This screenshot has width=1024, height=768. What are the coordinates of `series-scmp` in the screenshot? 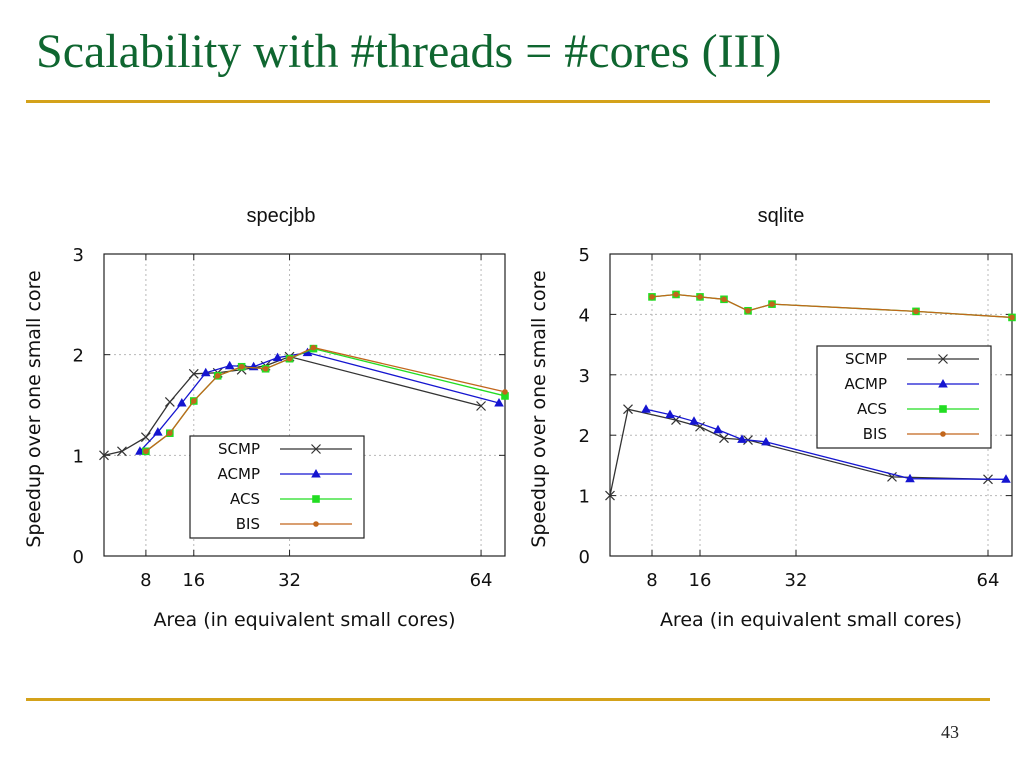 It's located at (799, 452).